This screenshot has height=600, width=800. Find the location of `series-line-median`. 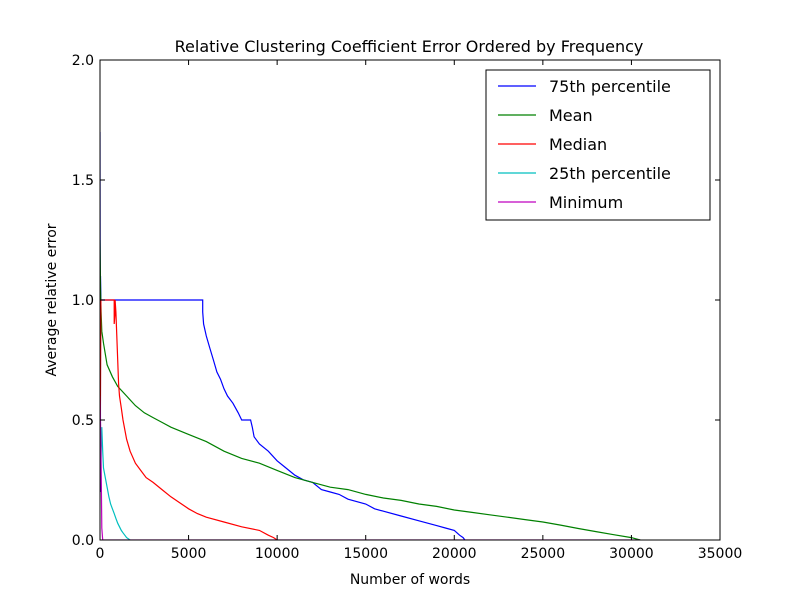

series-line-median is located at coordinates (189, 419).